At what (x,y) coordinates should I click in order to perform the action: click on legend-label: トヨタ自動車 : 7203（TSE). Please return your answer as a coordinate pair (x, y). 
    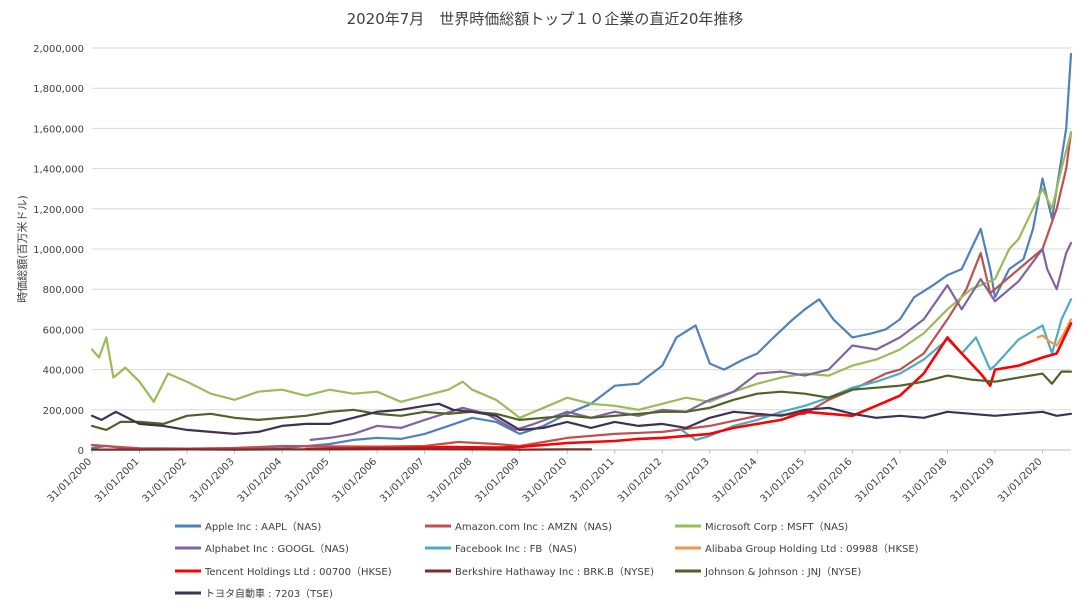
    Looking at the image, I should click on (269, 593).